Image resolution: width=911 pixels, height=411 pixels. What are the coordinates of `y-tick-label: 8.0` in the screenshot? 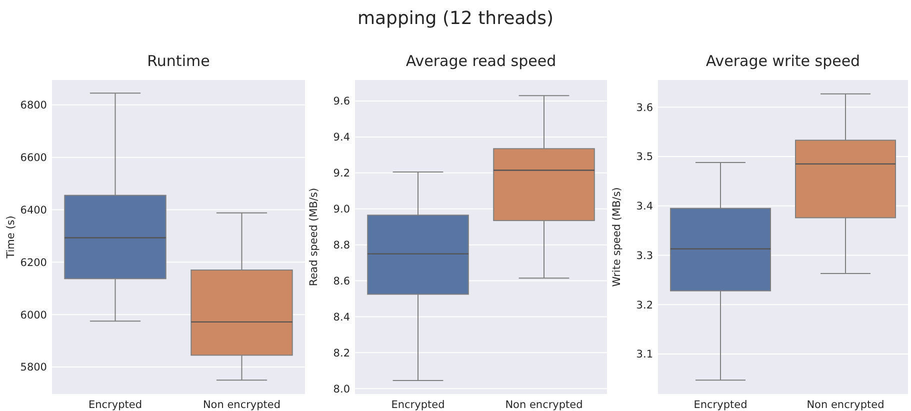 It's located at (341, 389).